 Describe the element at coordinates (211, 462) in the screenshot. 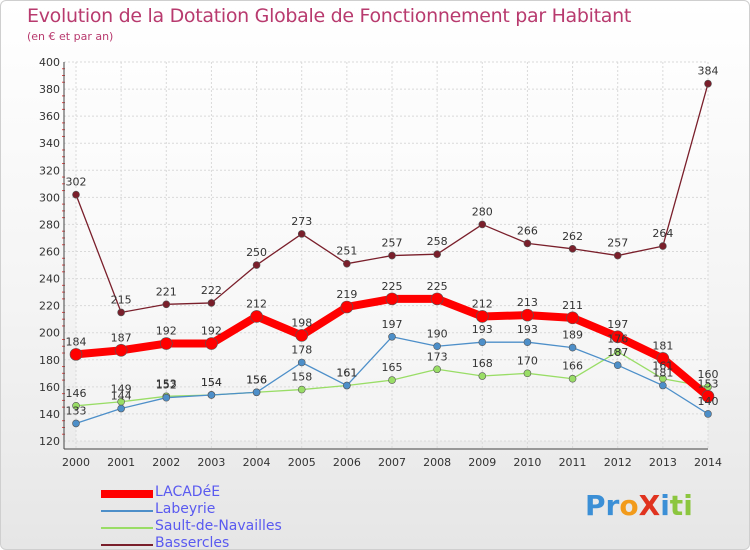

I see `x-tick-label: 2003` at that location.